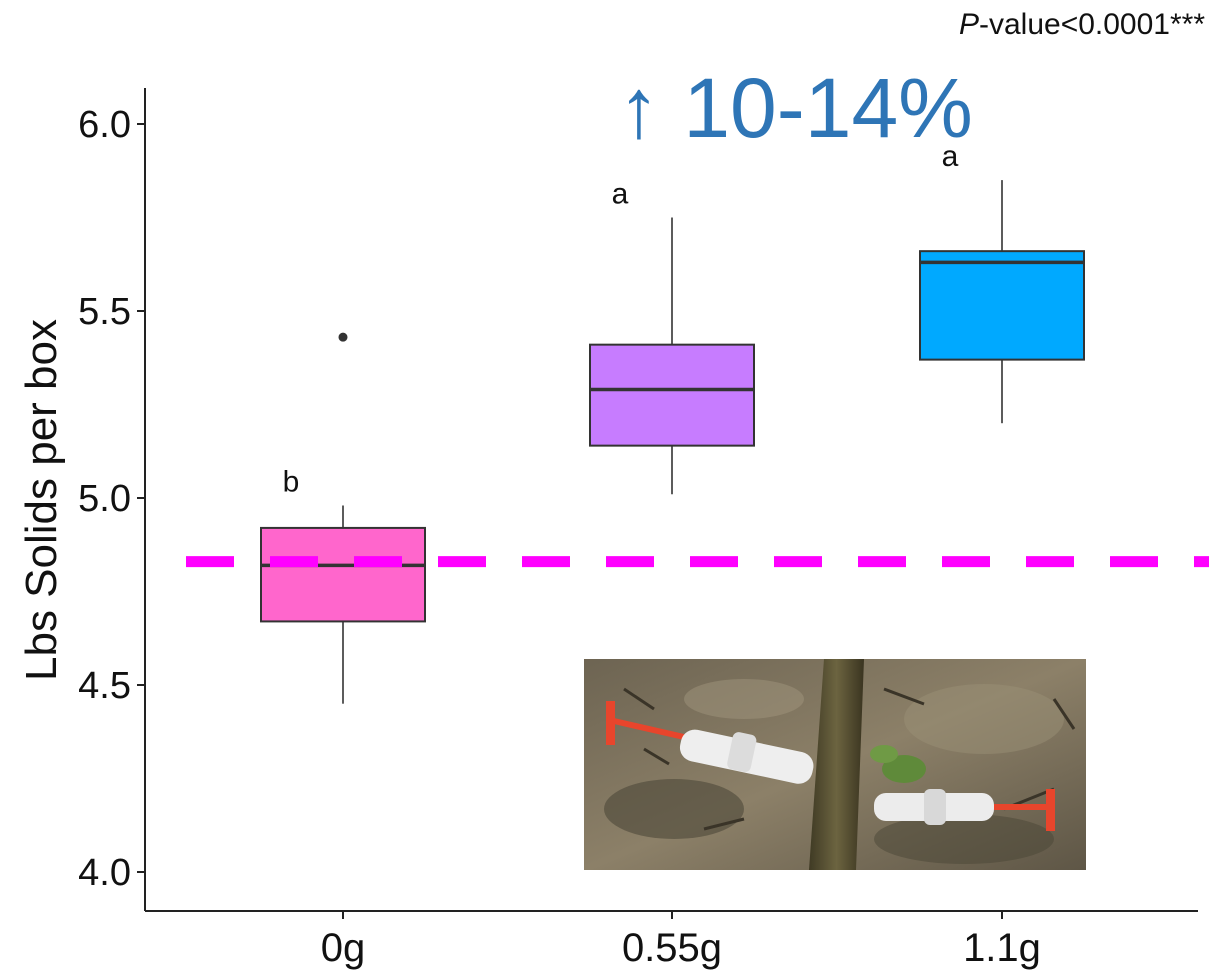 Image resolution: width=1209 pixels, height=973 pixels. What do you see at coordinates (639, 108) in the screenshot?
I see `up-arrow-icon: ↑` at bounding box center [639, 108].